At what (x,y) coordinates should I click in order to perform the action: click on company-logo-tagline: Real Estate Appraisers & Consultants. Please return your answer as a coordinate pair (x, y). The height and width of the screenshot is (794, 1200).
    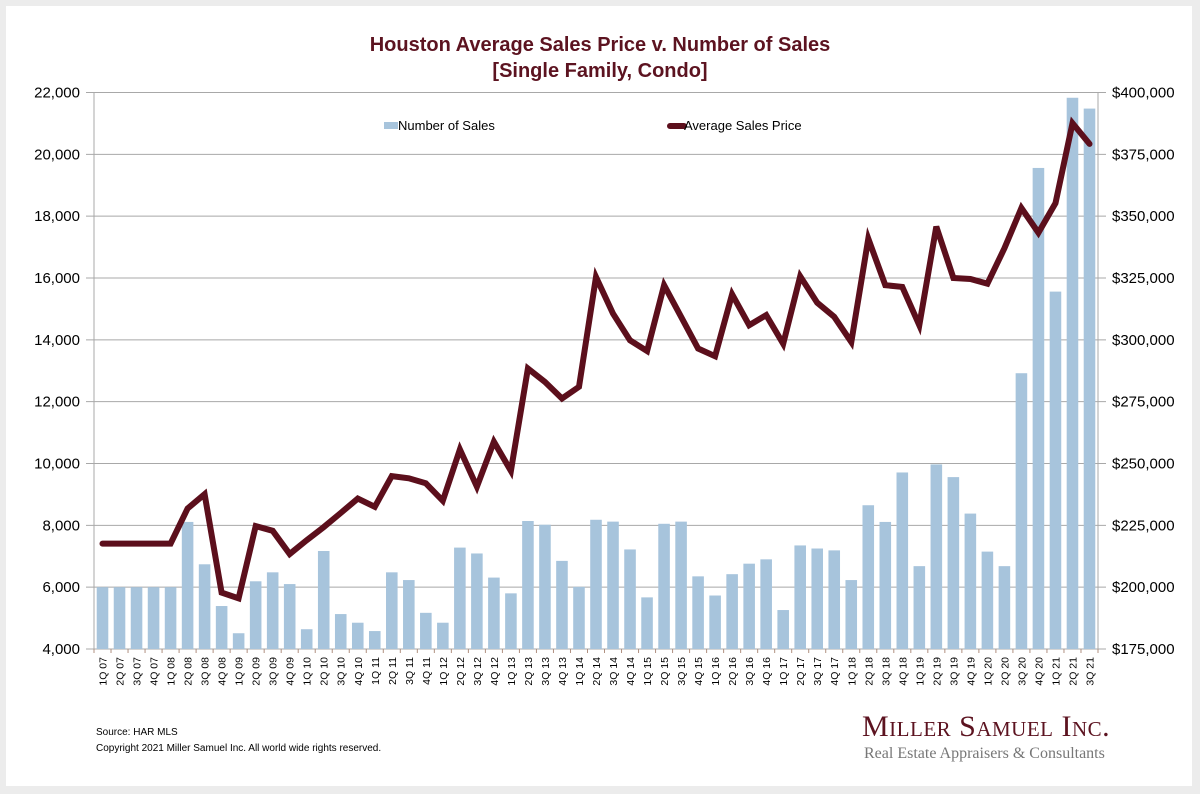
    Looking at the image, I should click on (984, 753).